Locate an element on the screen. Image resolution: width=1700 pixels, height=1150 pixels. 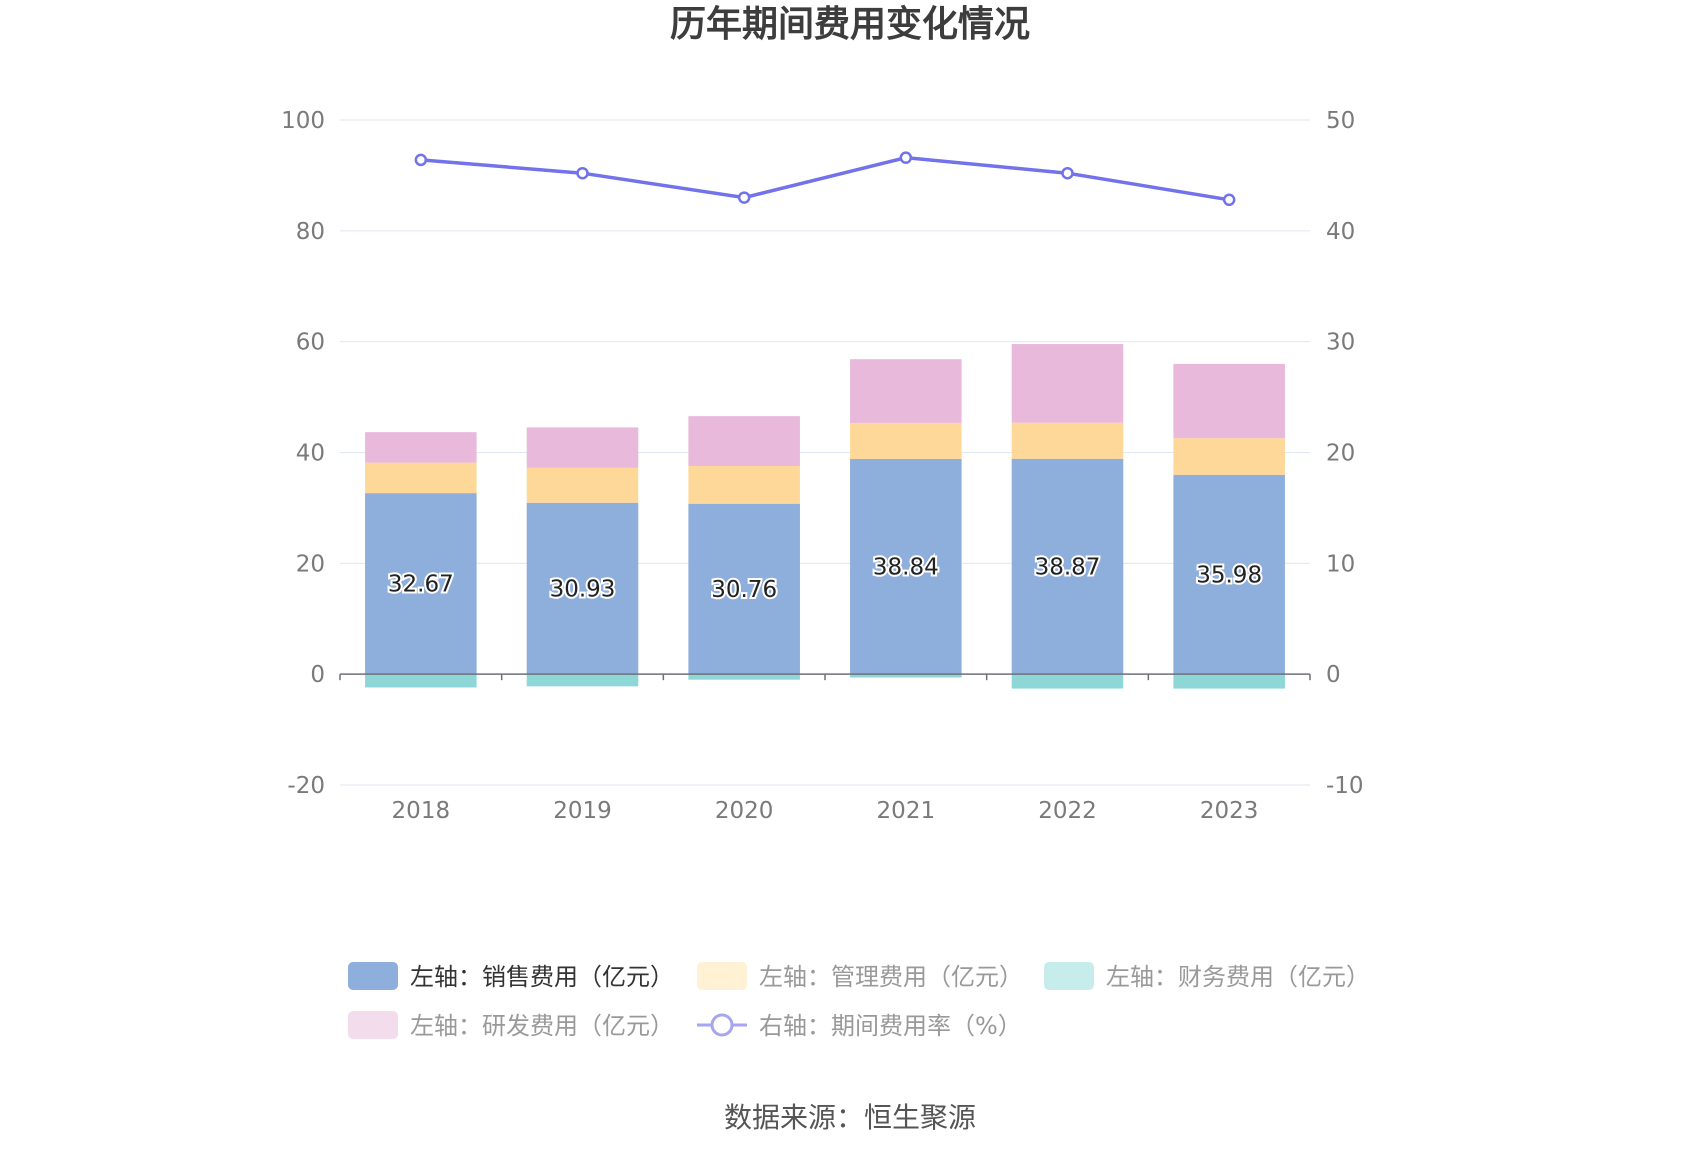
bar-value-label: 32.67 is located at coordinates (421, 585).